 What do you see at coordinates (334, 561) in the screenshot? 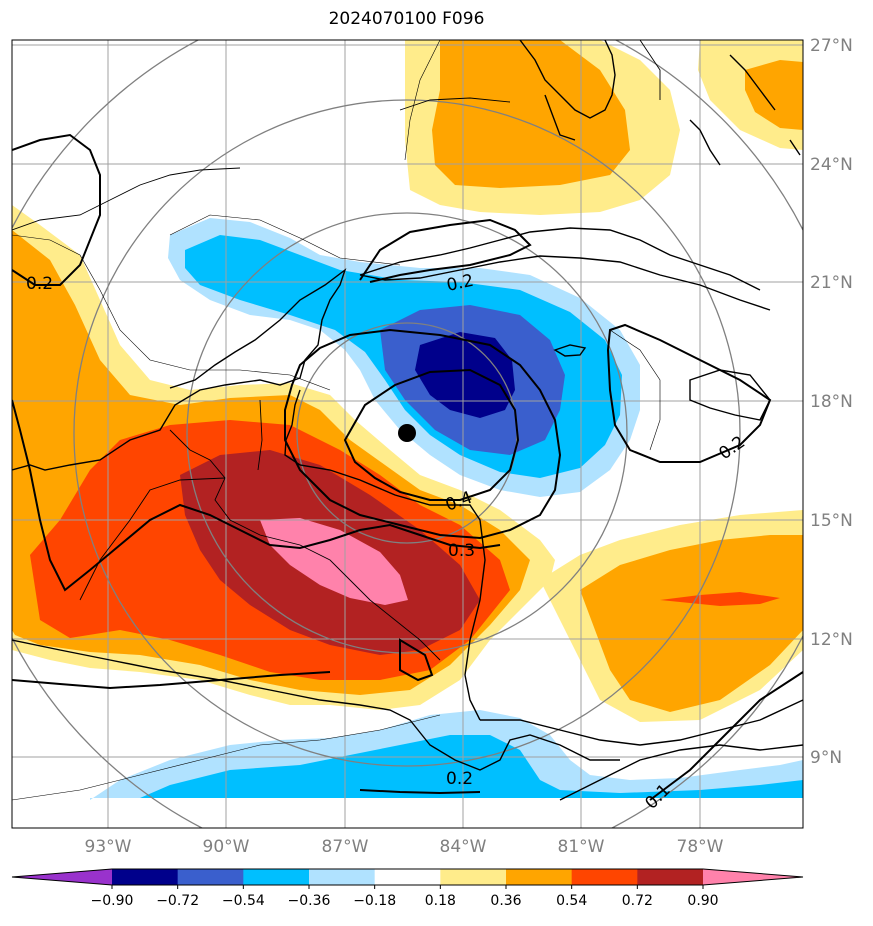
I see `field-pink` at bounding box center [334, 561].